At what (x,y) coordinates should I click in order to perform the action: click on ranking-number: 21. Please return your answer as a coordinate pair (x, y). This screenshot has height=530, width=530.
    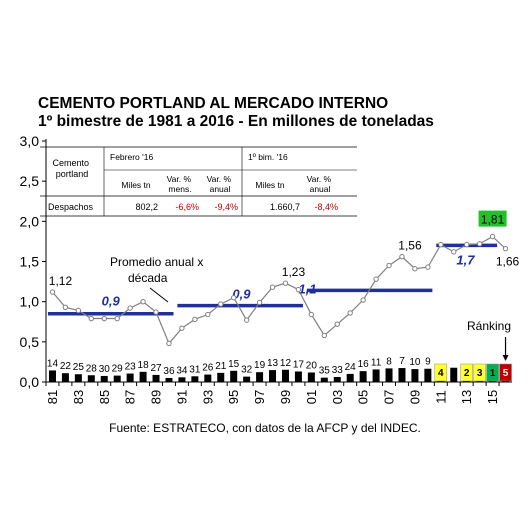
    Looking at the image, I should click on (221, 366).